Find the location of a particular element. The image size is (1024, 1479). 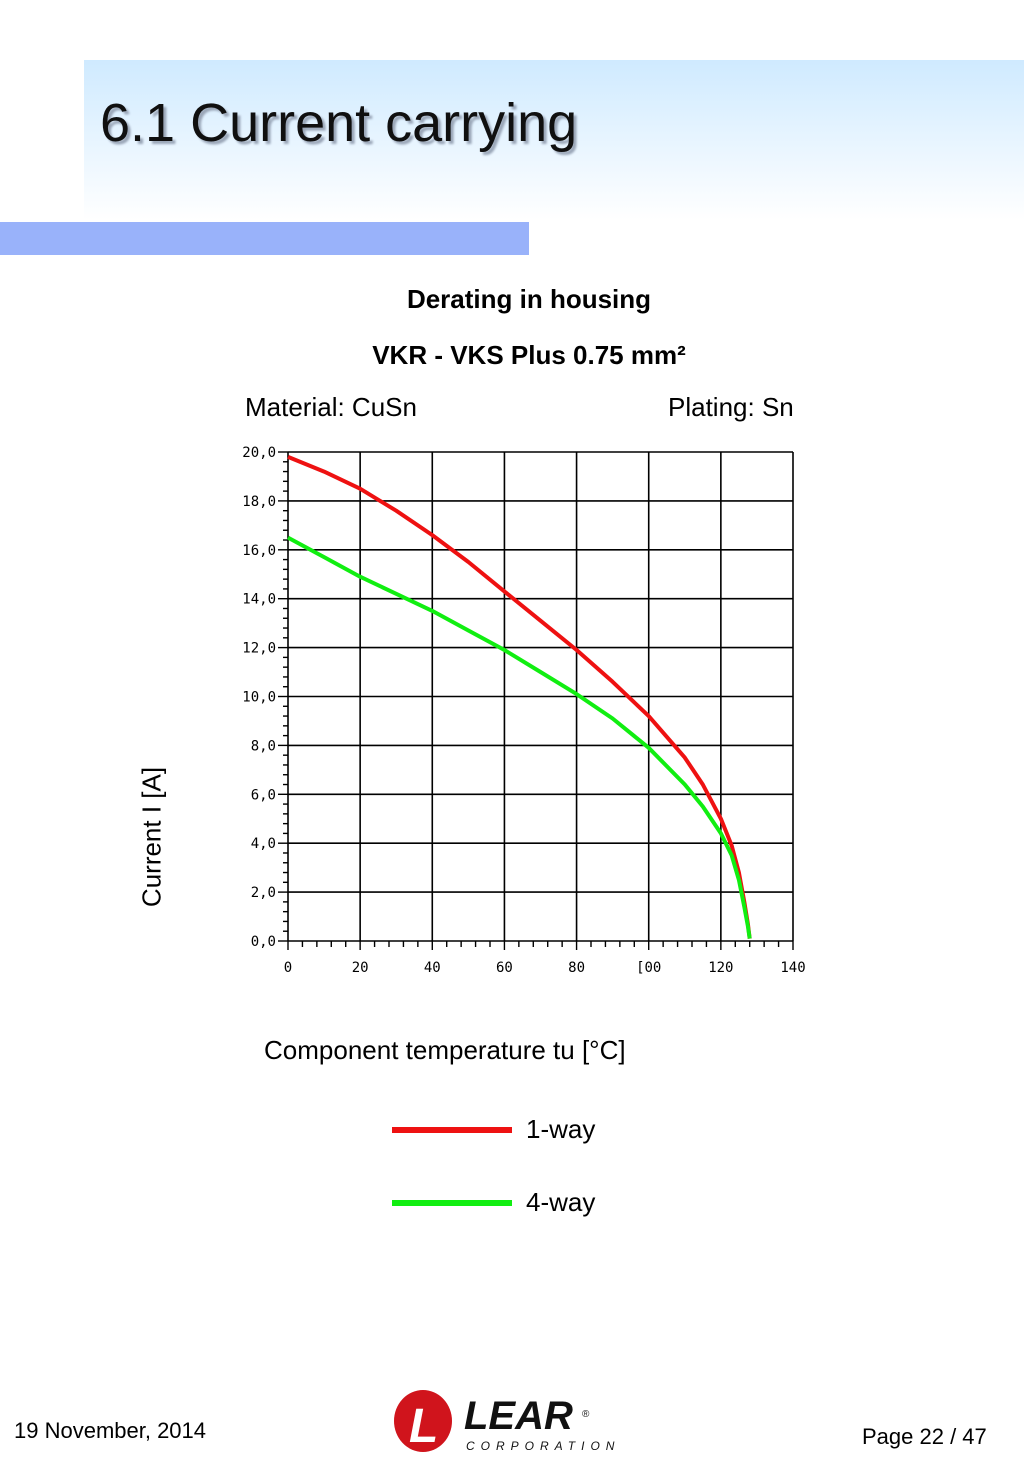

x-tick-label: 0 is located at coordinates (288, 968).